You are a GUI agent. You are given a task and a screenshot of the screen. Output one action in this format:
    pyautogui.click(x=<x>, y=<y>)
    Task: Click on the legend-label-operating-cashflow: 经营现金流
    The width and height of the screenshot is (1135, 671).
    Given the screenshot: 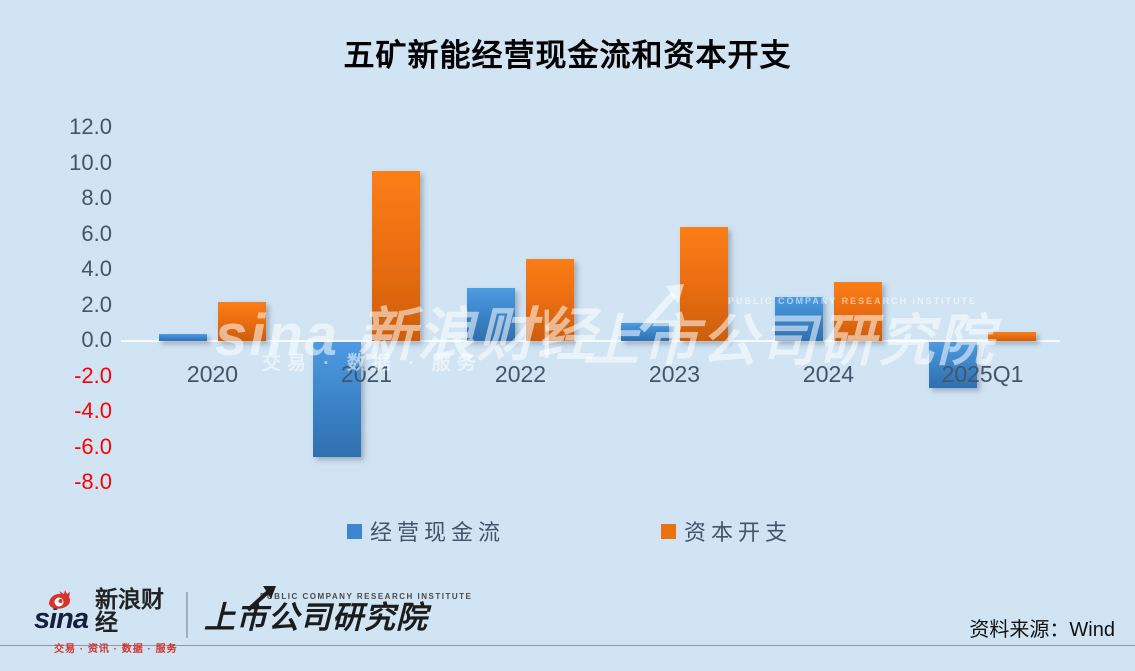 What is the action you would take?
    pyautogui.click(x=438, y=532)
    